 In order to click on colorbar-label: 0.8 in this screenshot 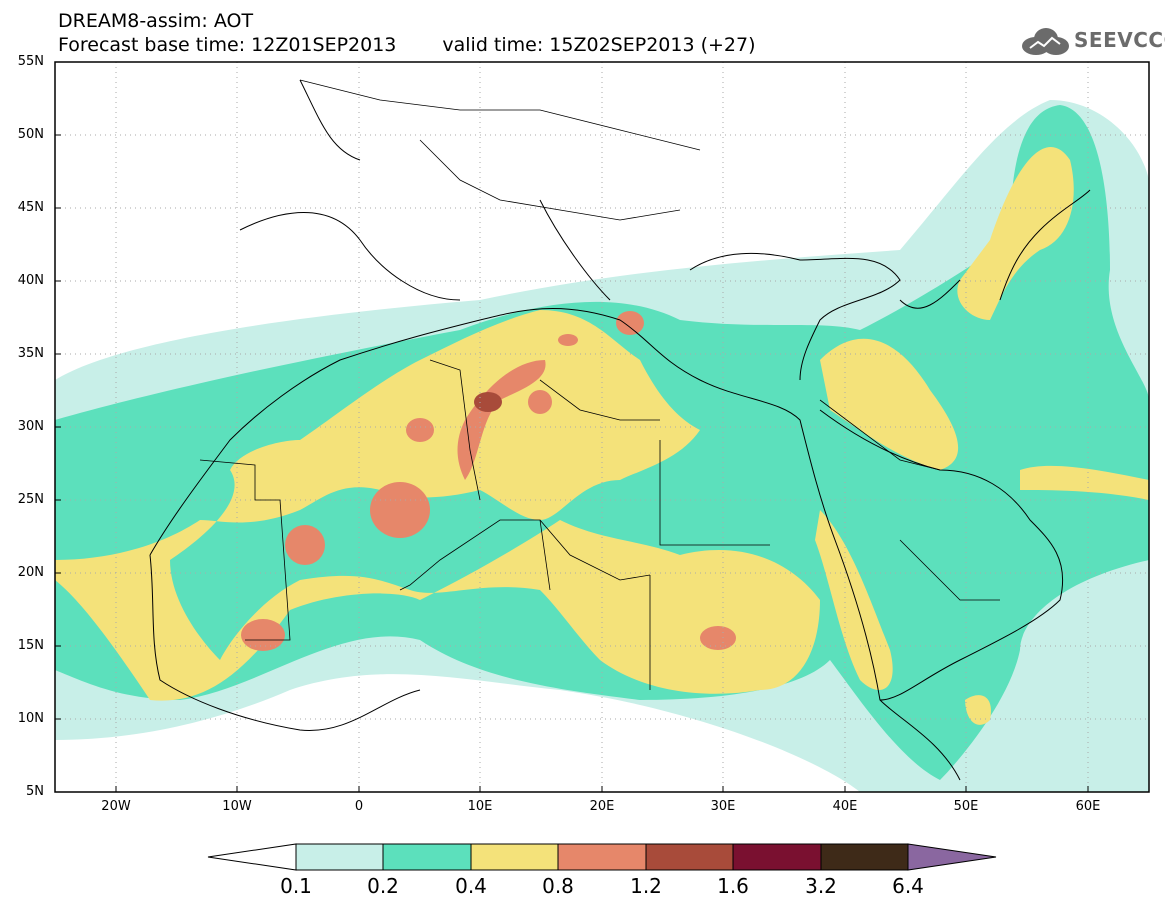, I will do `click(558, 886)`.